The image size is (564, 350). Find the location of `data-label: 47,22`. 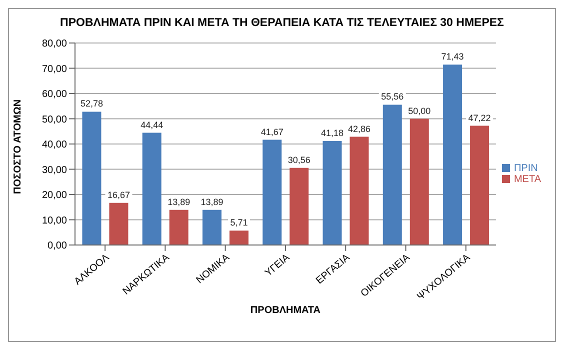

data-label: 47,22 is located at coordinates (479, 117).